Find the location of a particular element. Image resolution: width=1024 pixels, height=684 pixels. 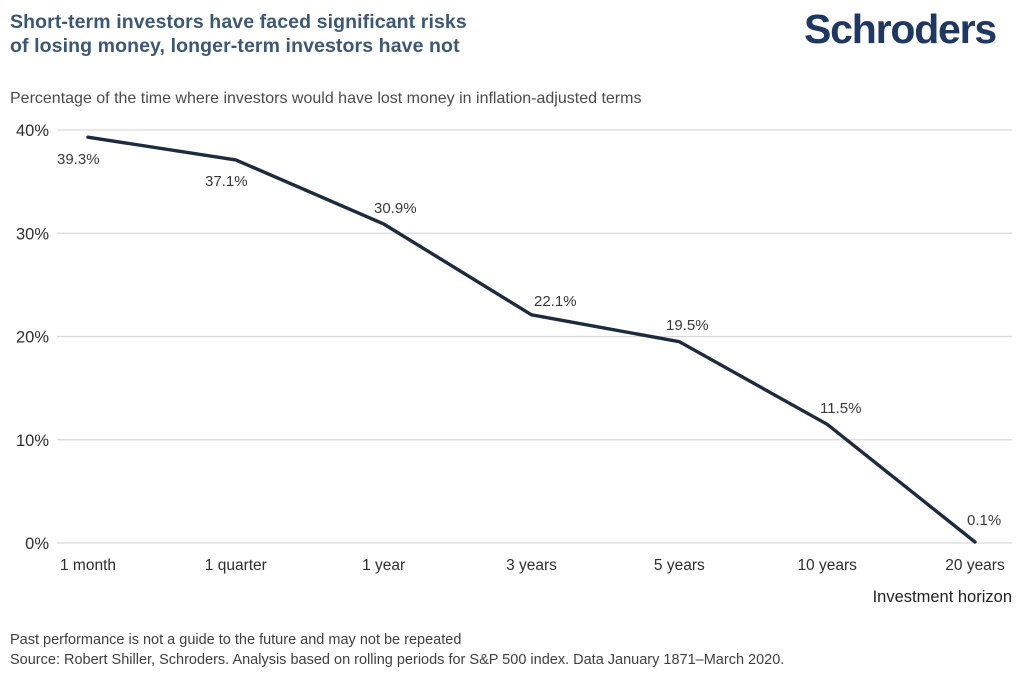

x-tick-label: 20 years is located at coordinates (975, 565).